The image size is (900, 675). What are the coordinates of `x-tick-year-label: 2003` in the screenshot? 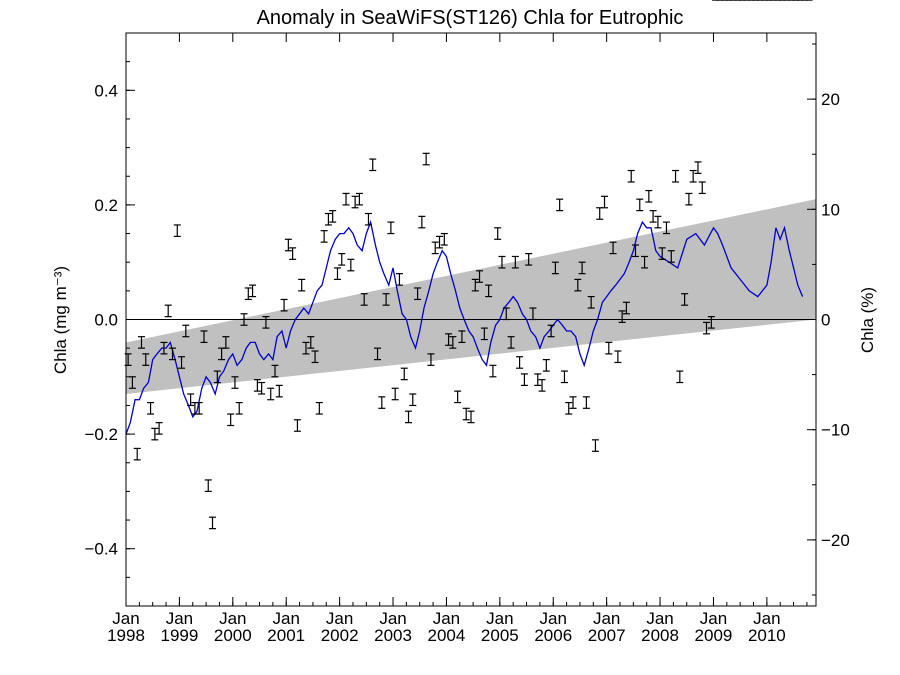 It's located at (393, 635).